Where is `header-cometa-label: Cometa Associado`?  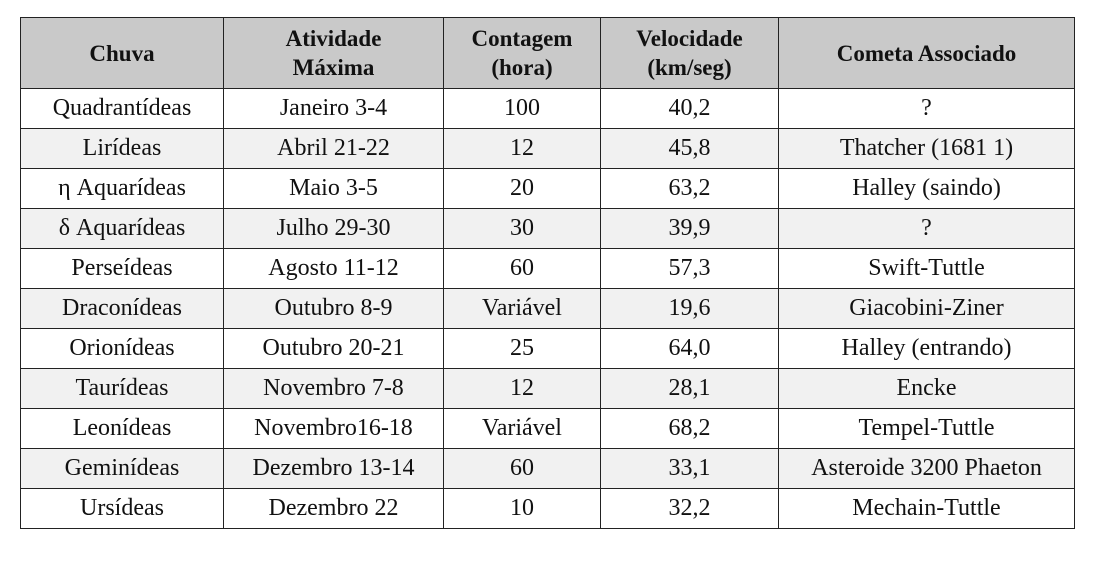 header-cometa-label: Cometa Associado is located at coordinates (926, 53).